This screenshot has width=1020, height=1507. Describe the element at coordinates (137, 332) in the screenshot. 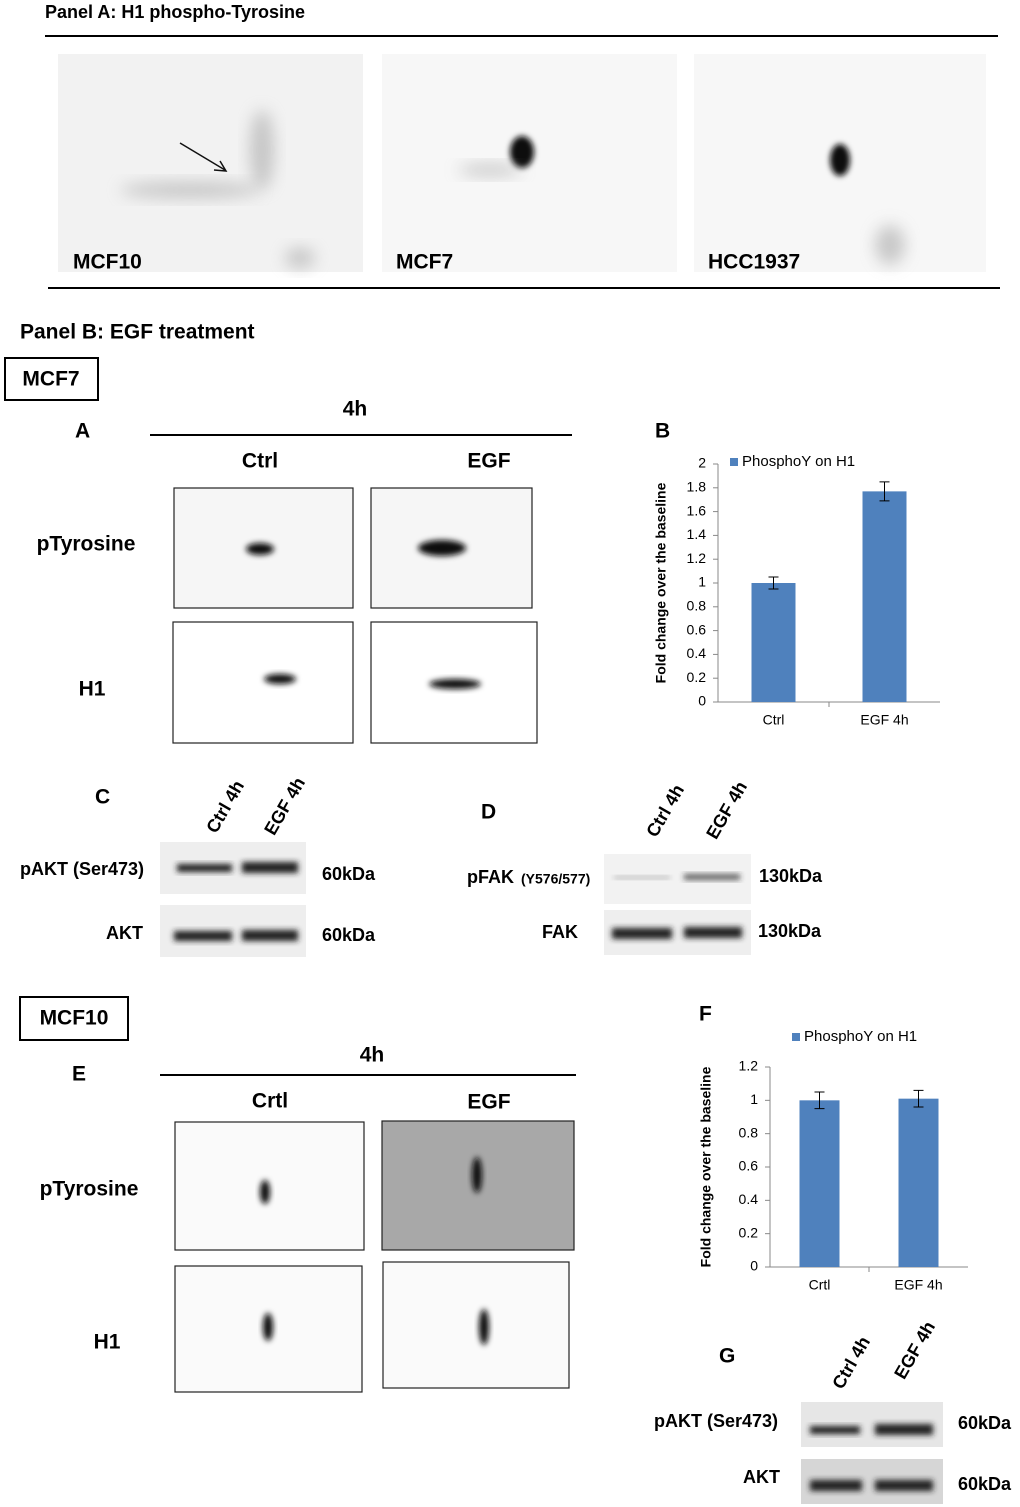

I see `panel-title: Panel B: EGF treatment` at that location.